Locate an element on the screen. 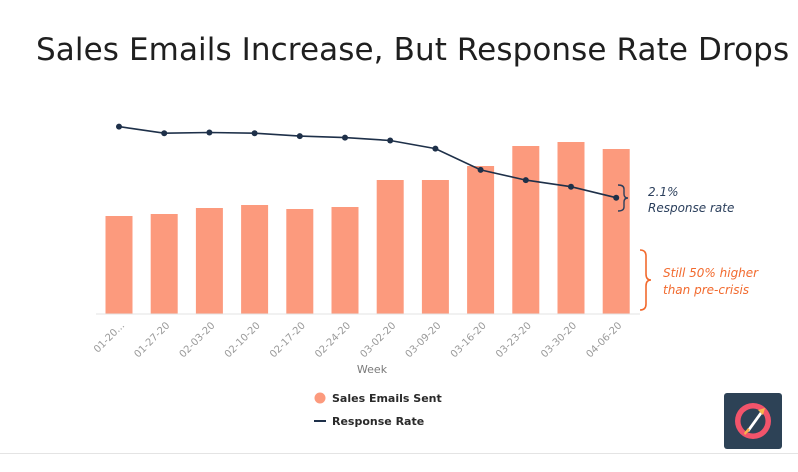  rocket-icon is located at coordinates (753, 421).